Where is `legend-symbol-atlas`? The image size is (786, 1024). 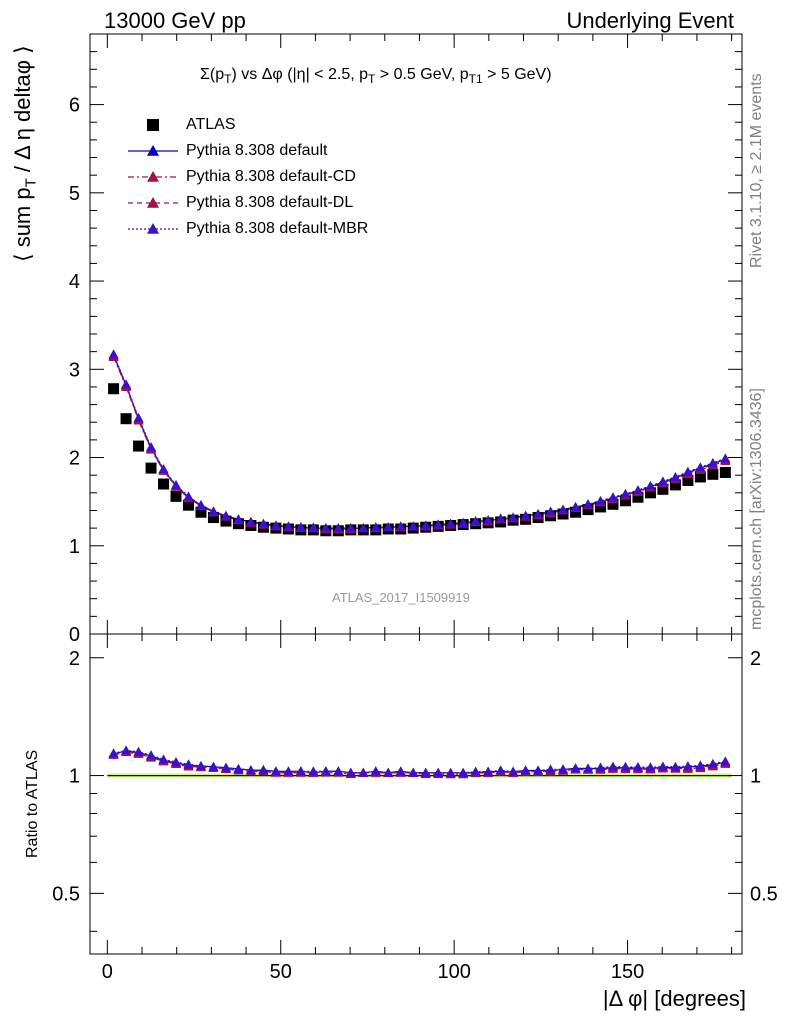 legend-symbol-atlas is located at coordinates (153, 125).